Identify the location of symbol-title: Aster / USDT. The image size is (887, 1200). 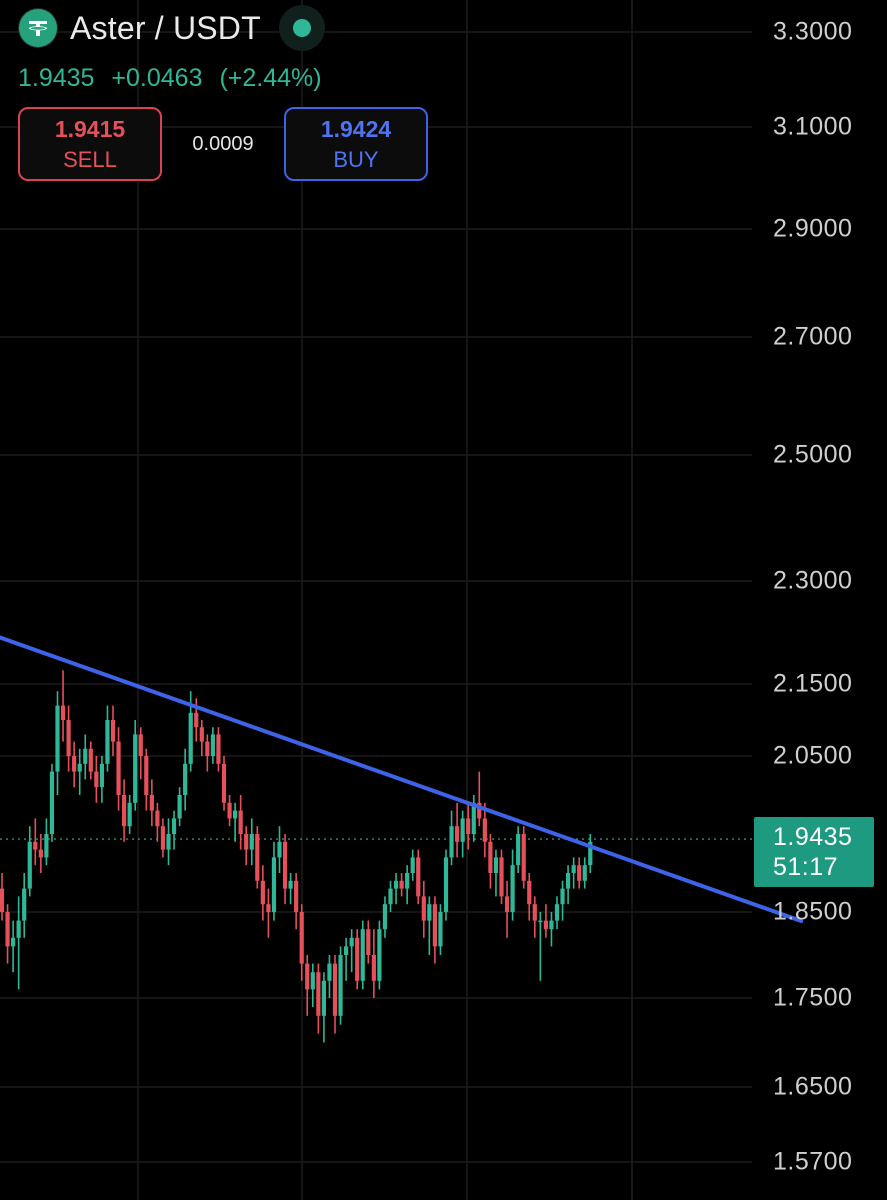
(165, 27).